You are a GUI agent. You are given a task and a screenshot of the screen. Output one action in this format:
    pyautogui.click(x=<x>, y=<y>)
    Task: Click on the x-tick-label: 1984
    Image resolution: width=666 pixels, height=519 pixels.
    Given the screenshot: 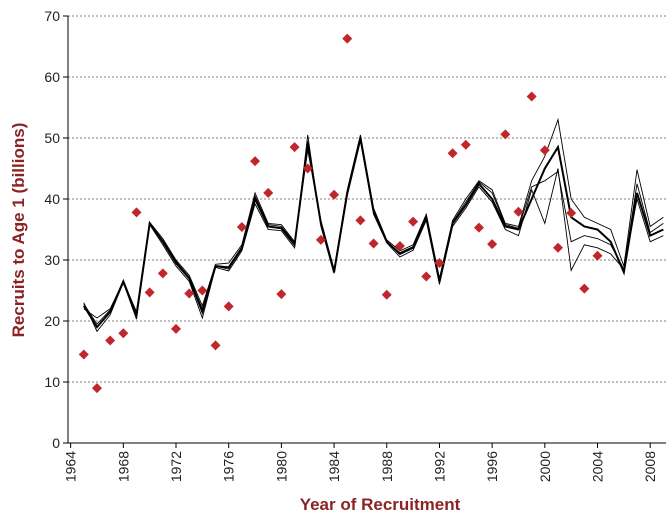 What is the action you would take?
    pyautogui.click(x=334, y=466)
    